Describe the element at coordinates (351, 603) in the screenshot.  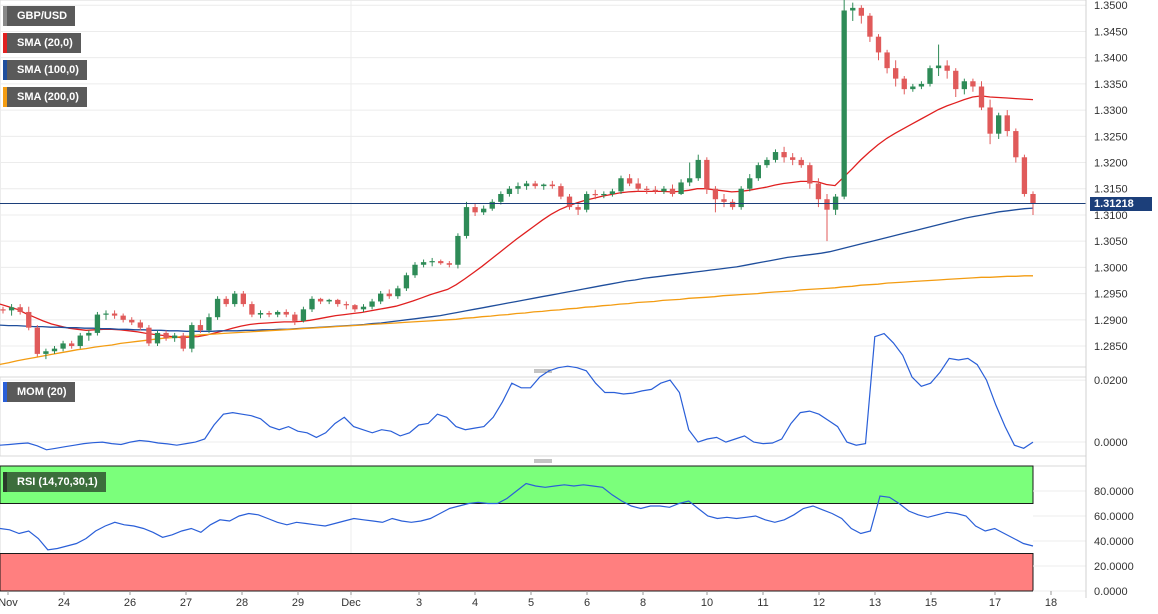
I see `x-tick-label: Dec` at that location.